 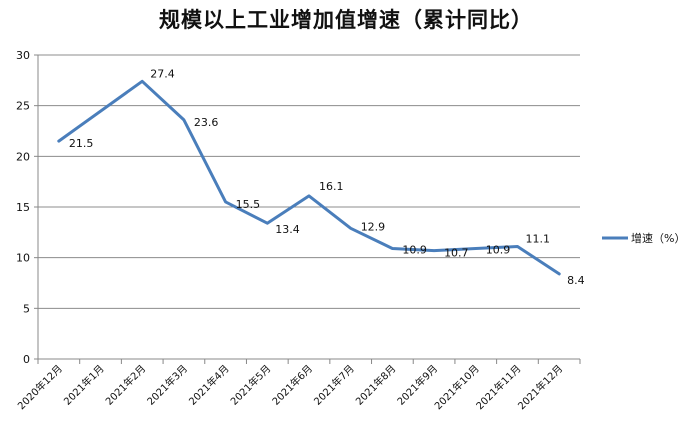 I want to click on x-tick-label: 2021年2月, so click(x=126, y=385).